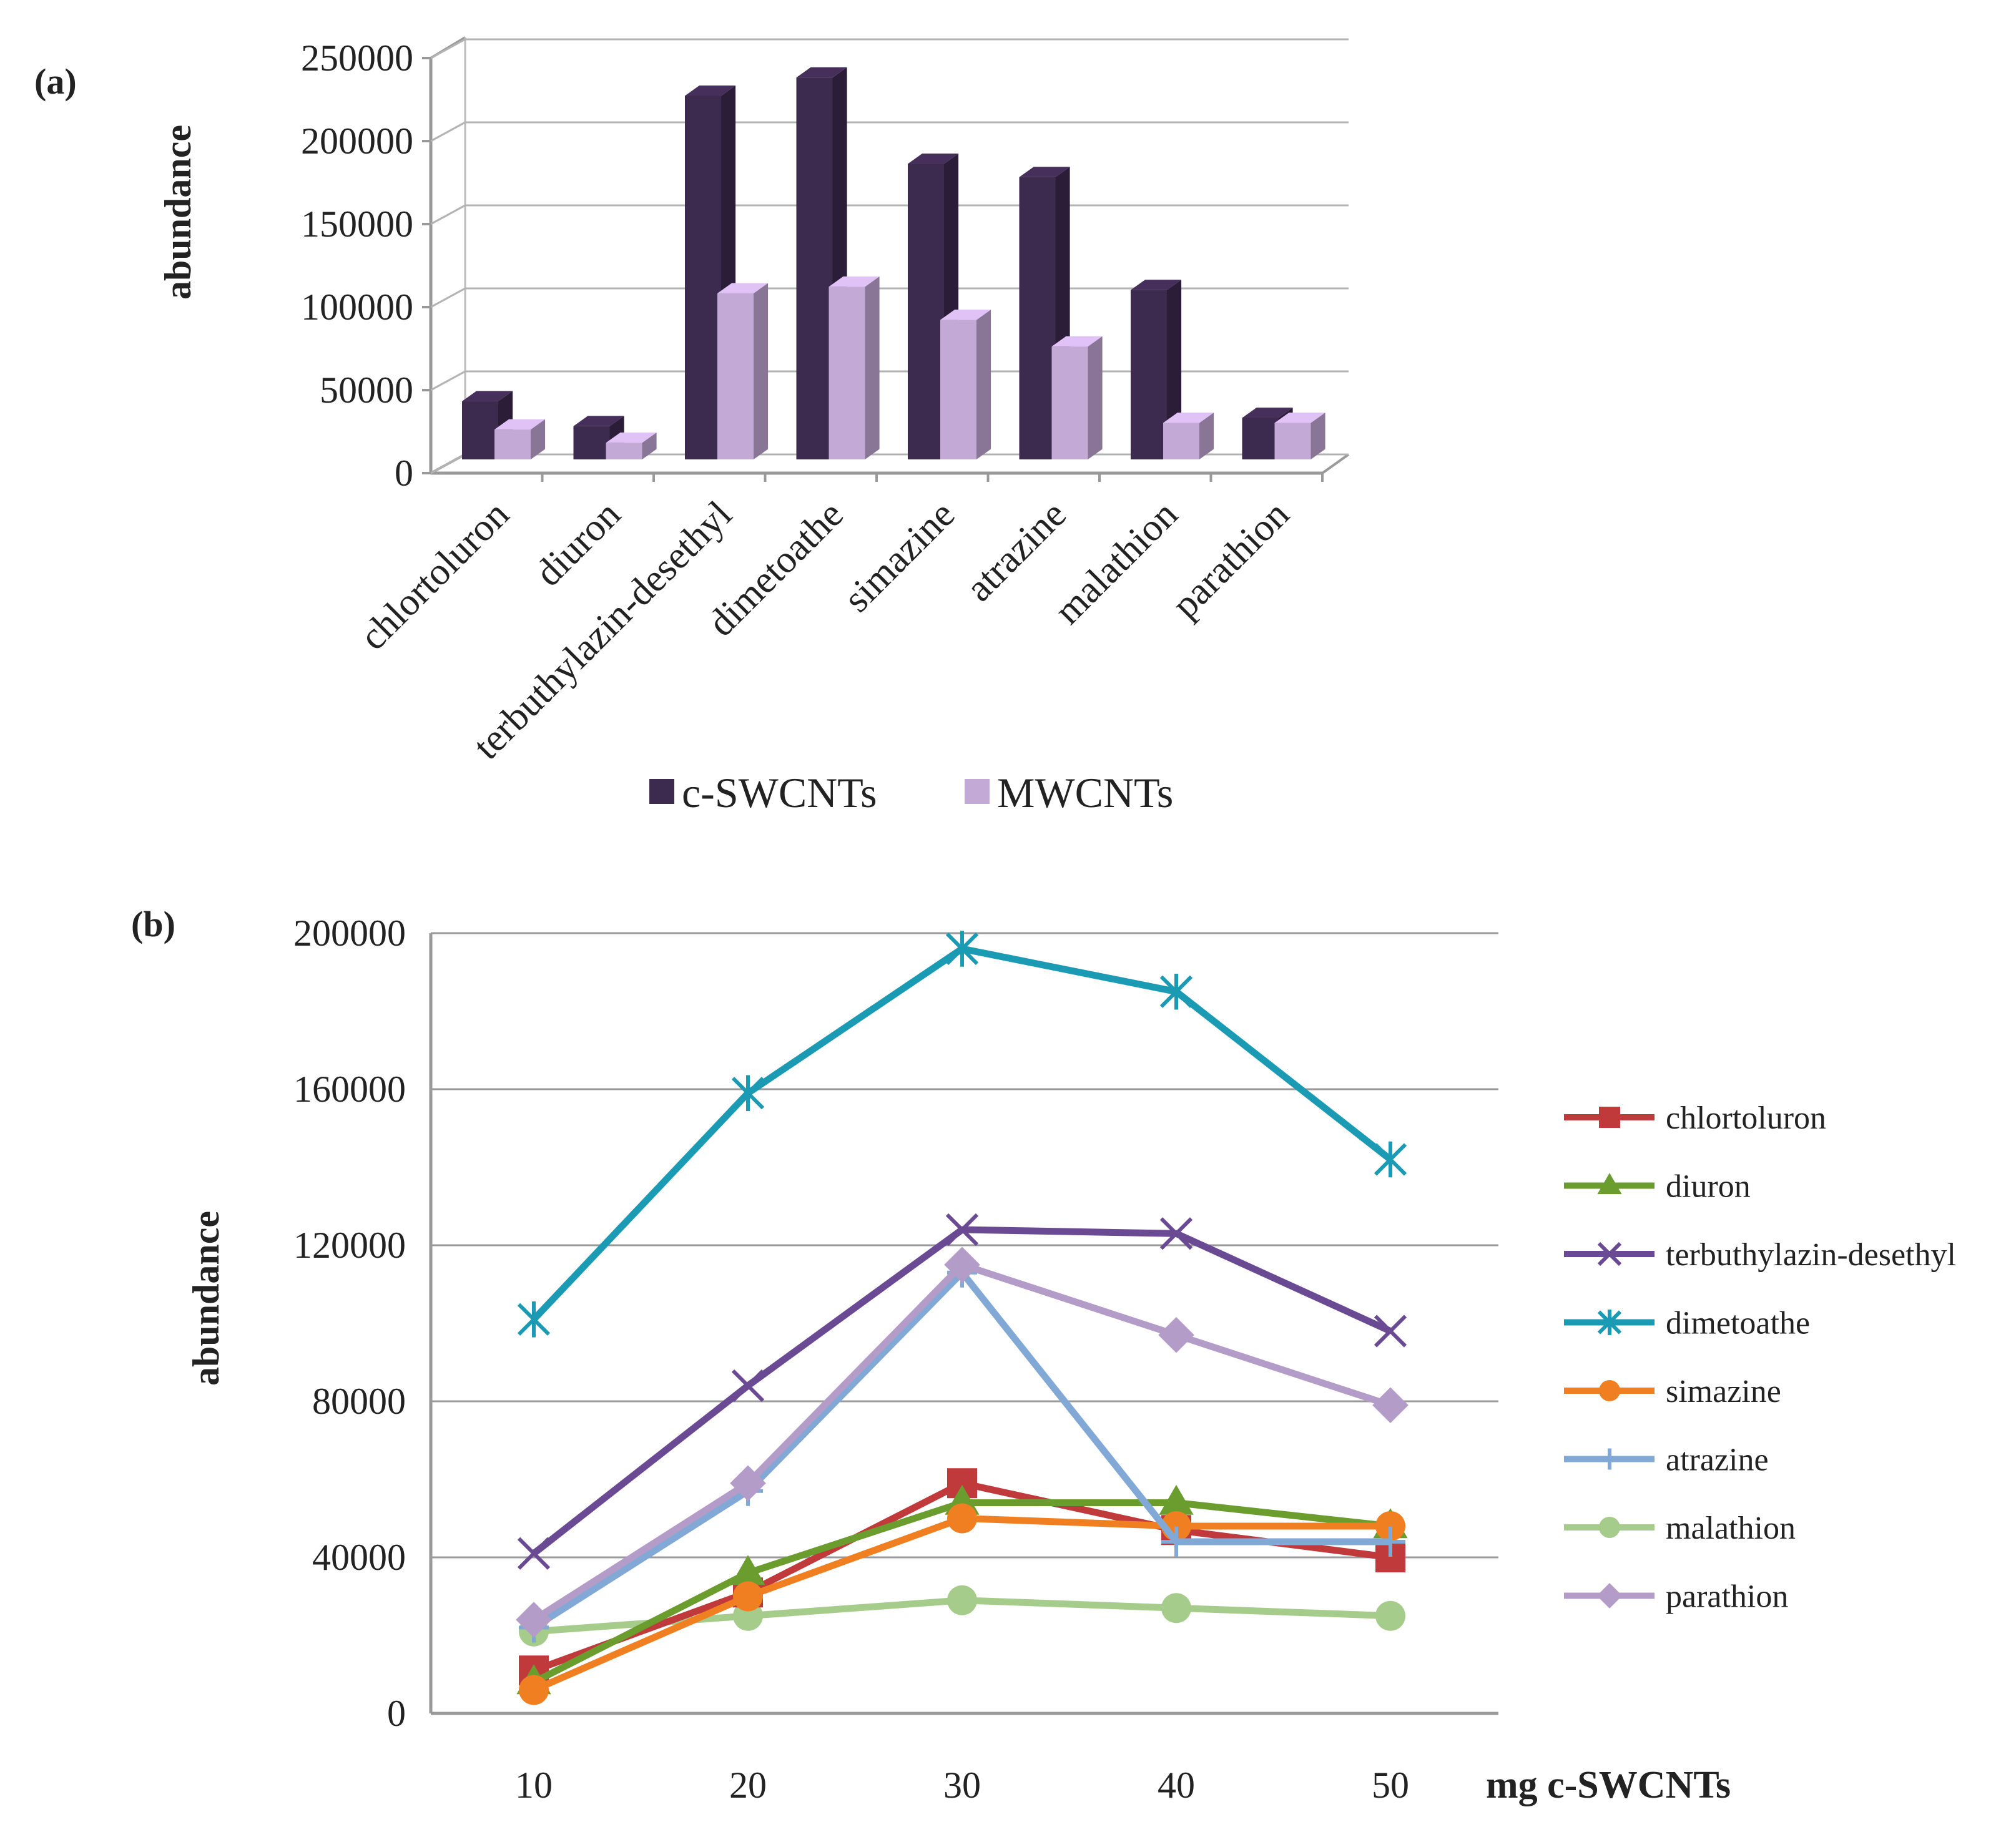 The height and width of the screenshot is (1822, 2016). I want to click on chart-a-category-label: diuron, so click(578, 544).